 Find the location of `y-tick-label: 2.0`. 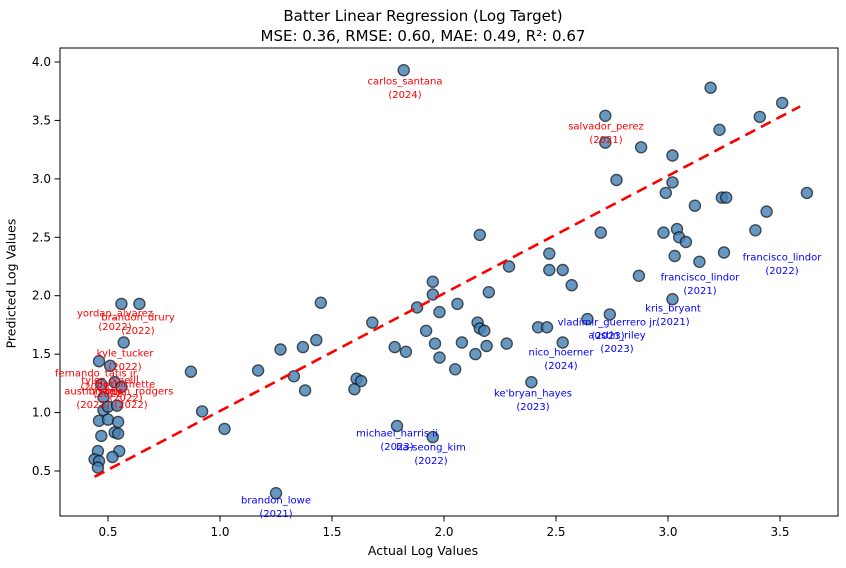

y-tick-label: 2.0 is located at coordinates (41, 296).